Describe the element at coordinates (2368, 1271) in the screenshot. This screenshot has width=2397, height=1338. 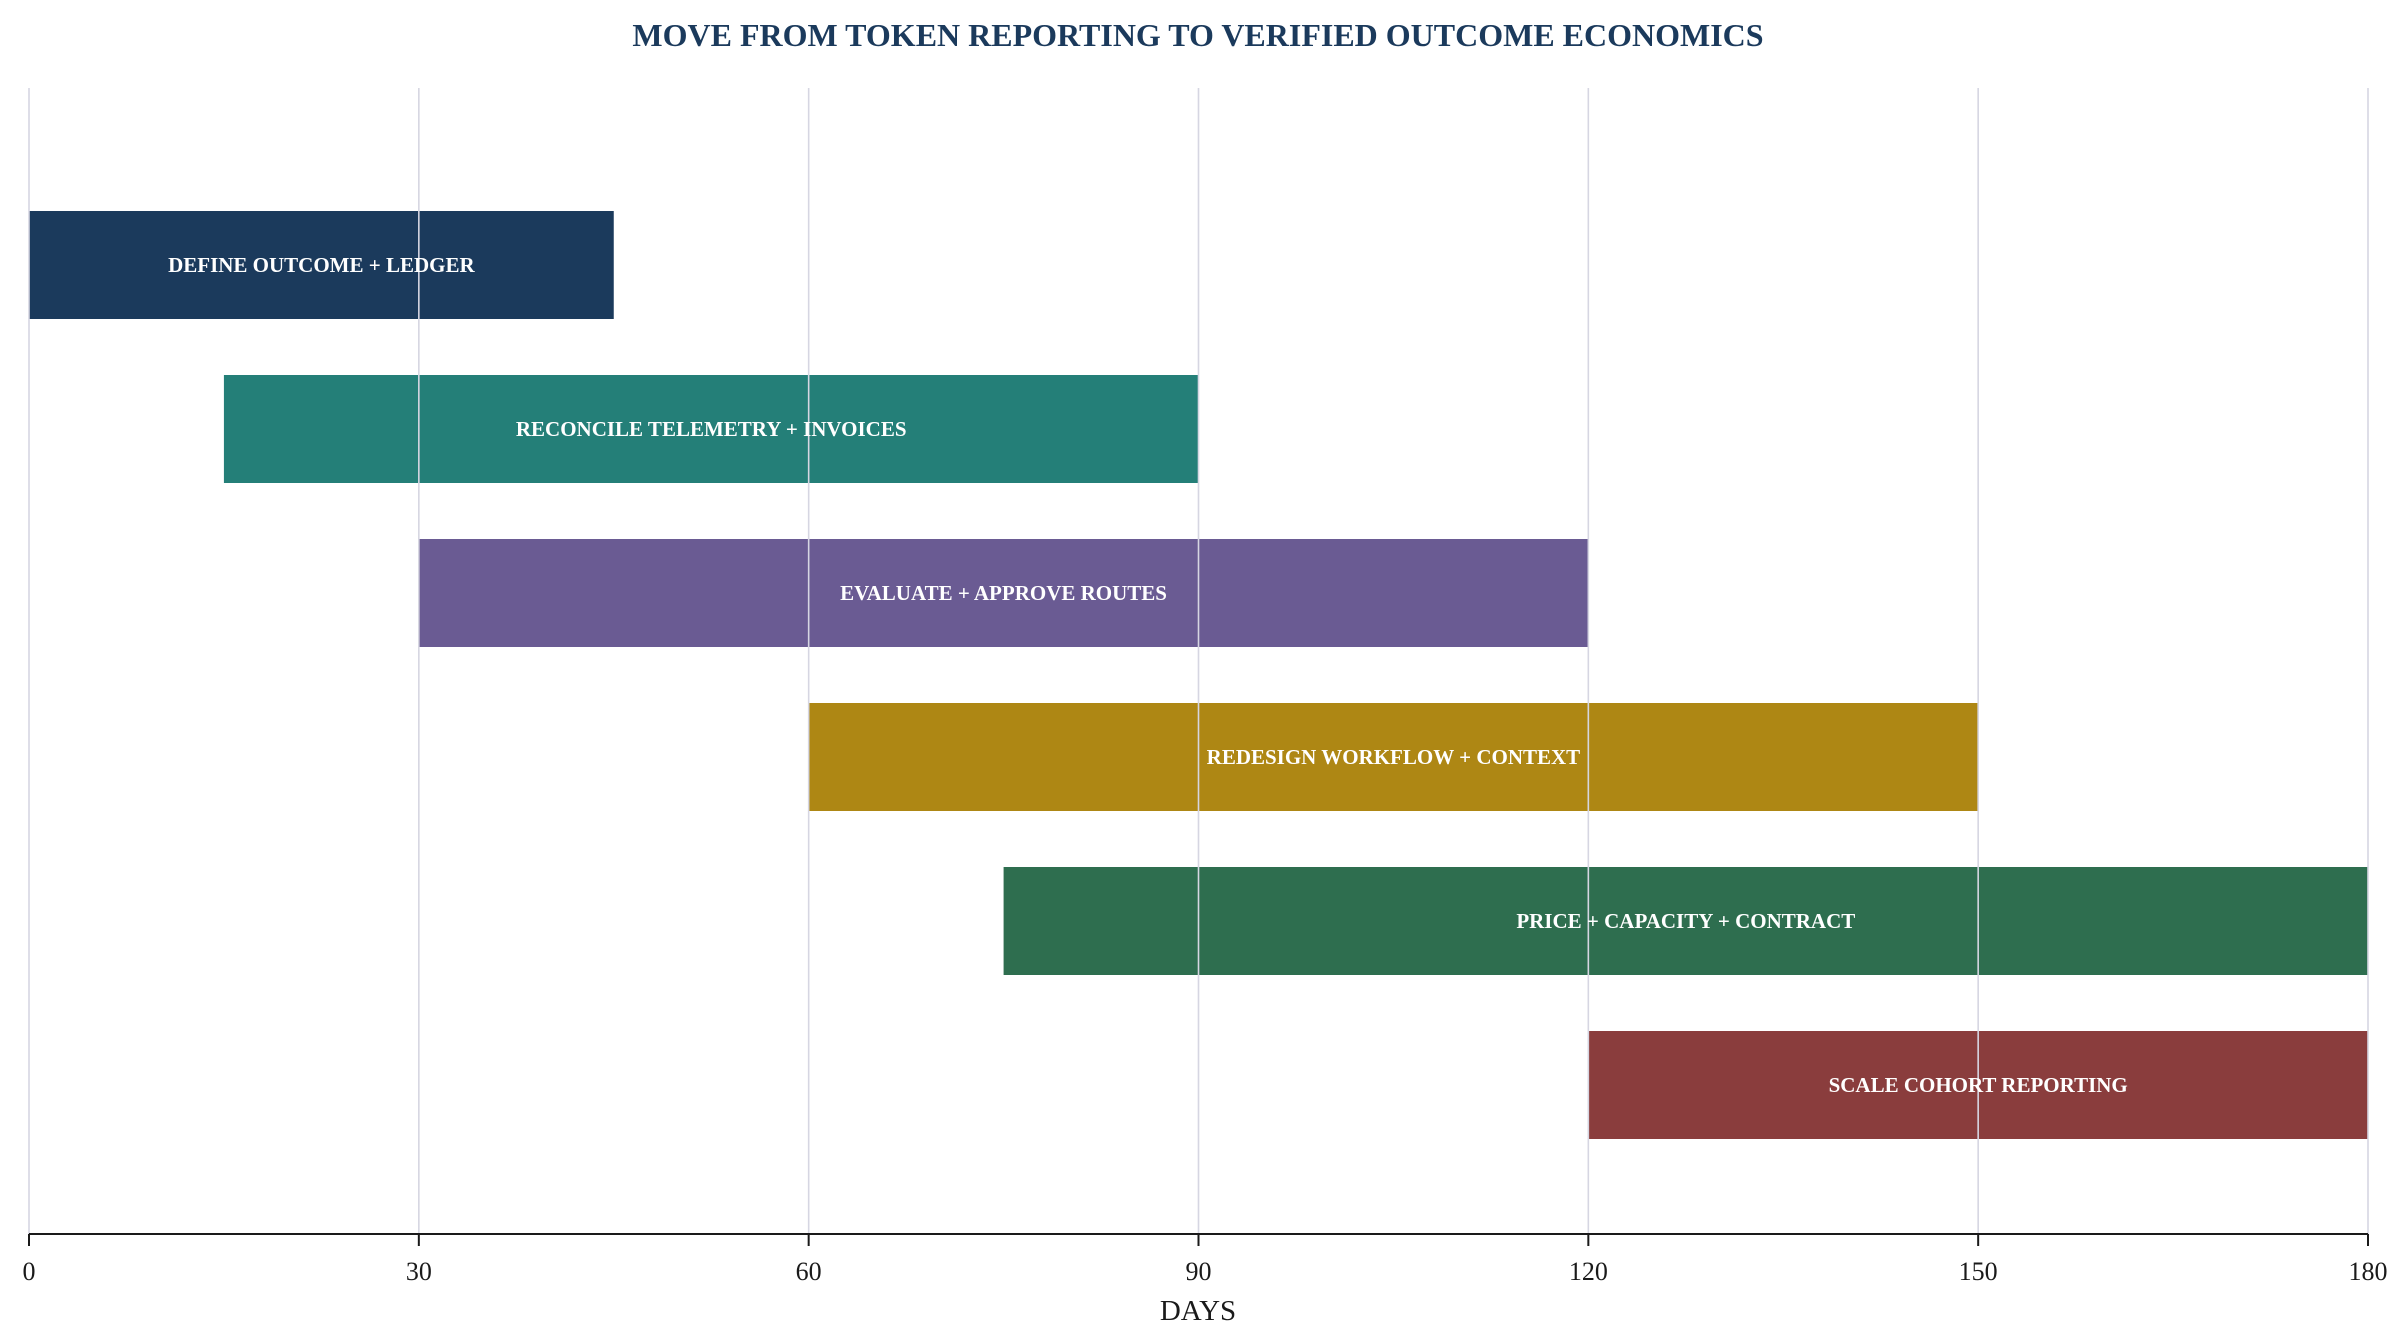
I see `x-tick-label: 180` at that location.